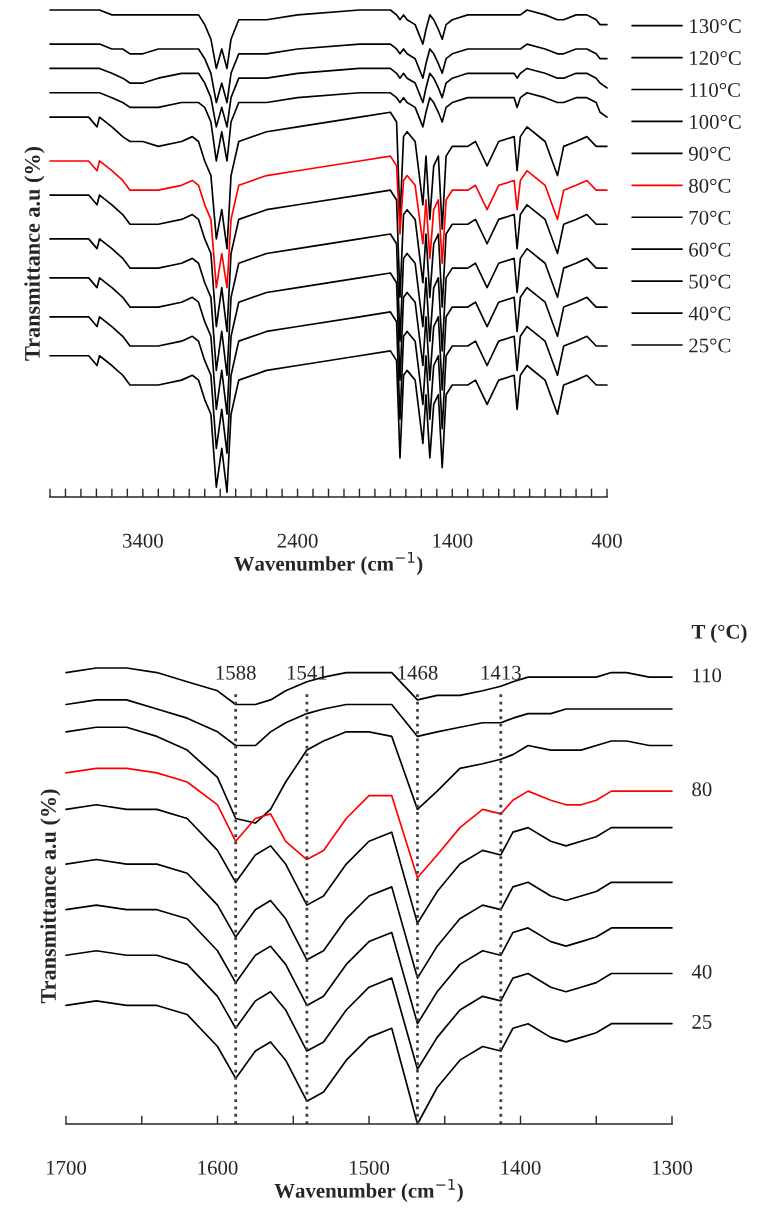 The image size is (763, 1220). I want to click on x-tick-label: 1500, so click(370, 1167).